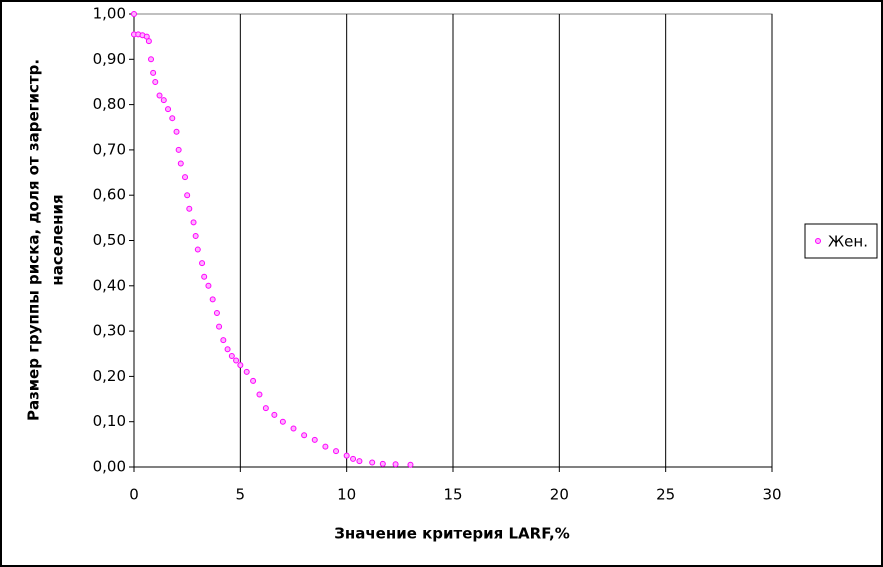  Describe the element at coordinates (109, 331) in the screenshot. I see `y-tick-label: 0,30` at that location.